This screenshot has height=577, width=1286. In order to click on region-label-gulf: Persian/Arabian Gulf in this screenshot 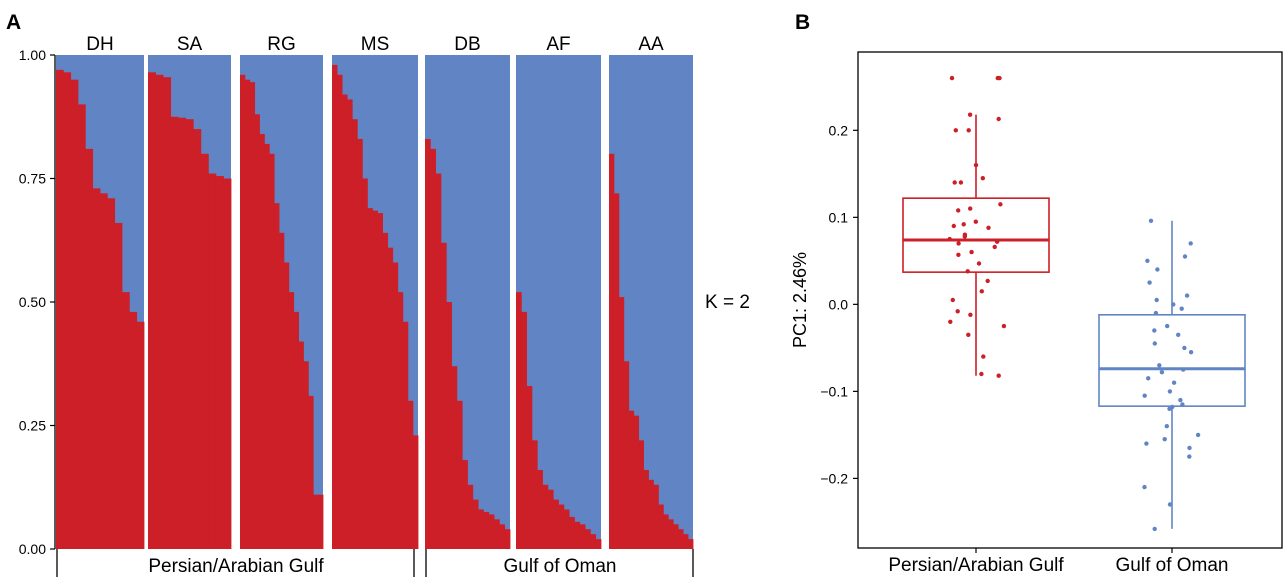, I will do `click(236, 566)`.